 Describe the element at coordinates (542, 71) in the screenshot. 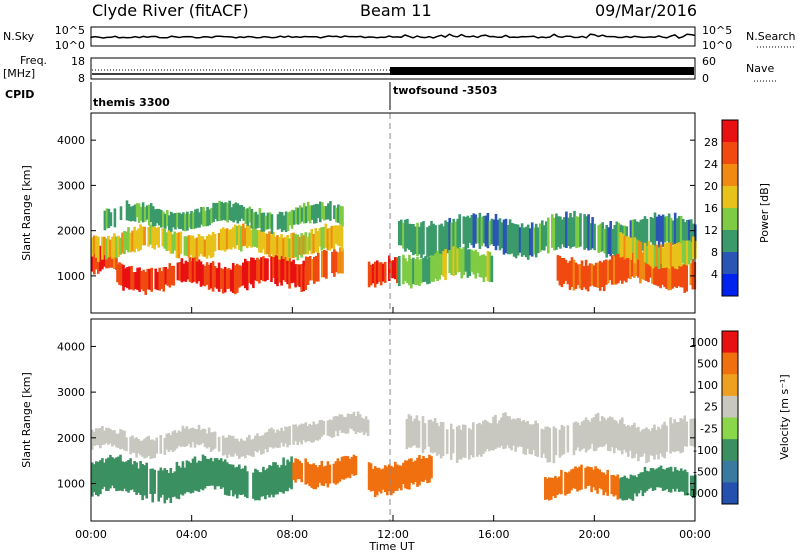

I see `nave-trace-late` at that location.